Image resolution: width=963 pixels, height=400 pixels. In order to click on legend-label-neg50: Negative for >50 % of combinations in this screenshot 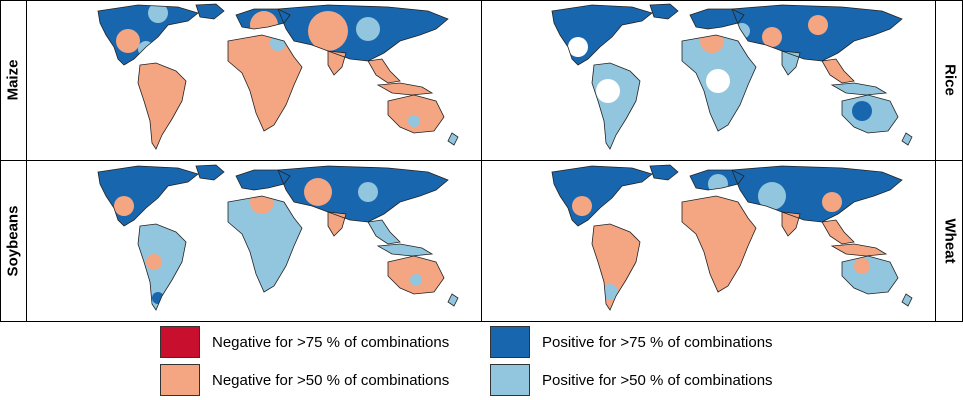, I will do `click(331, 380)`.